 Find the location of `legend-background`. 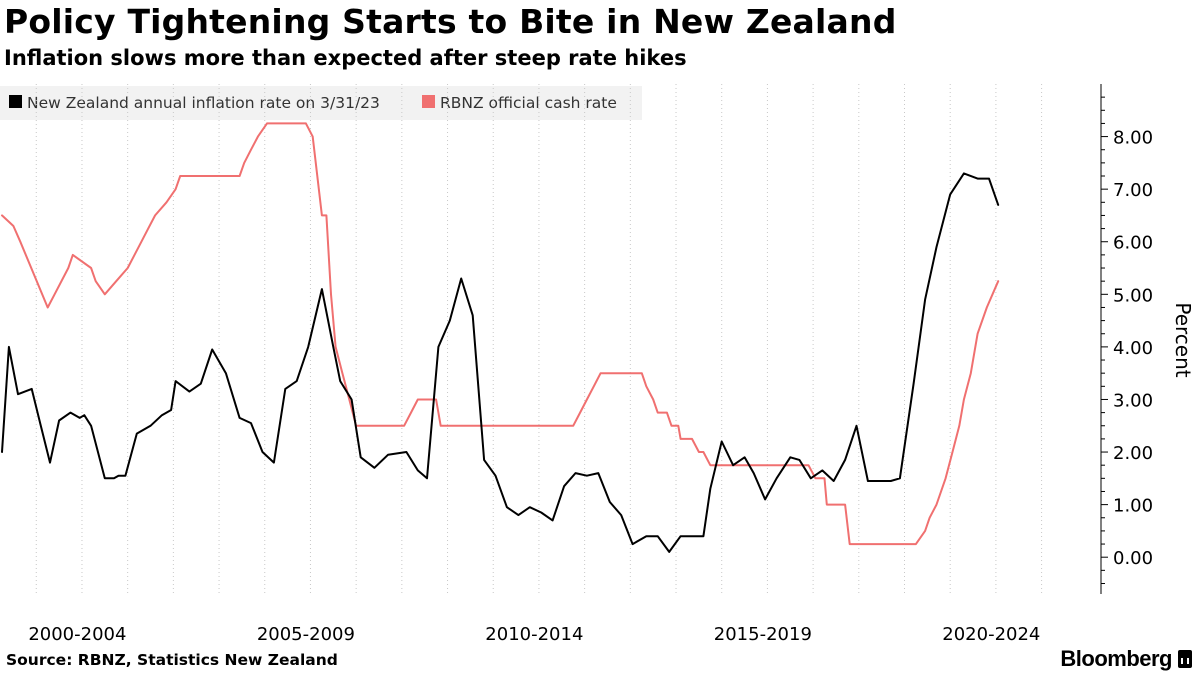

legend-background is located at coordinates (321, 103).